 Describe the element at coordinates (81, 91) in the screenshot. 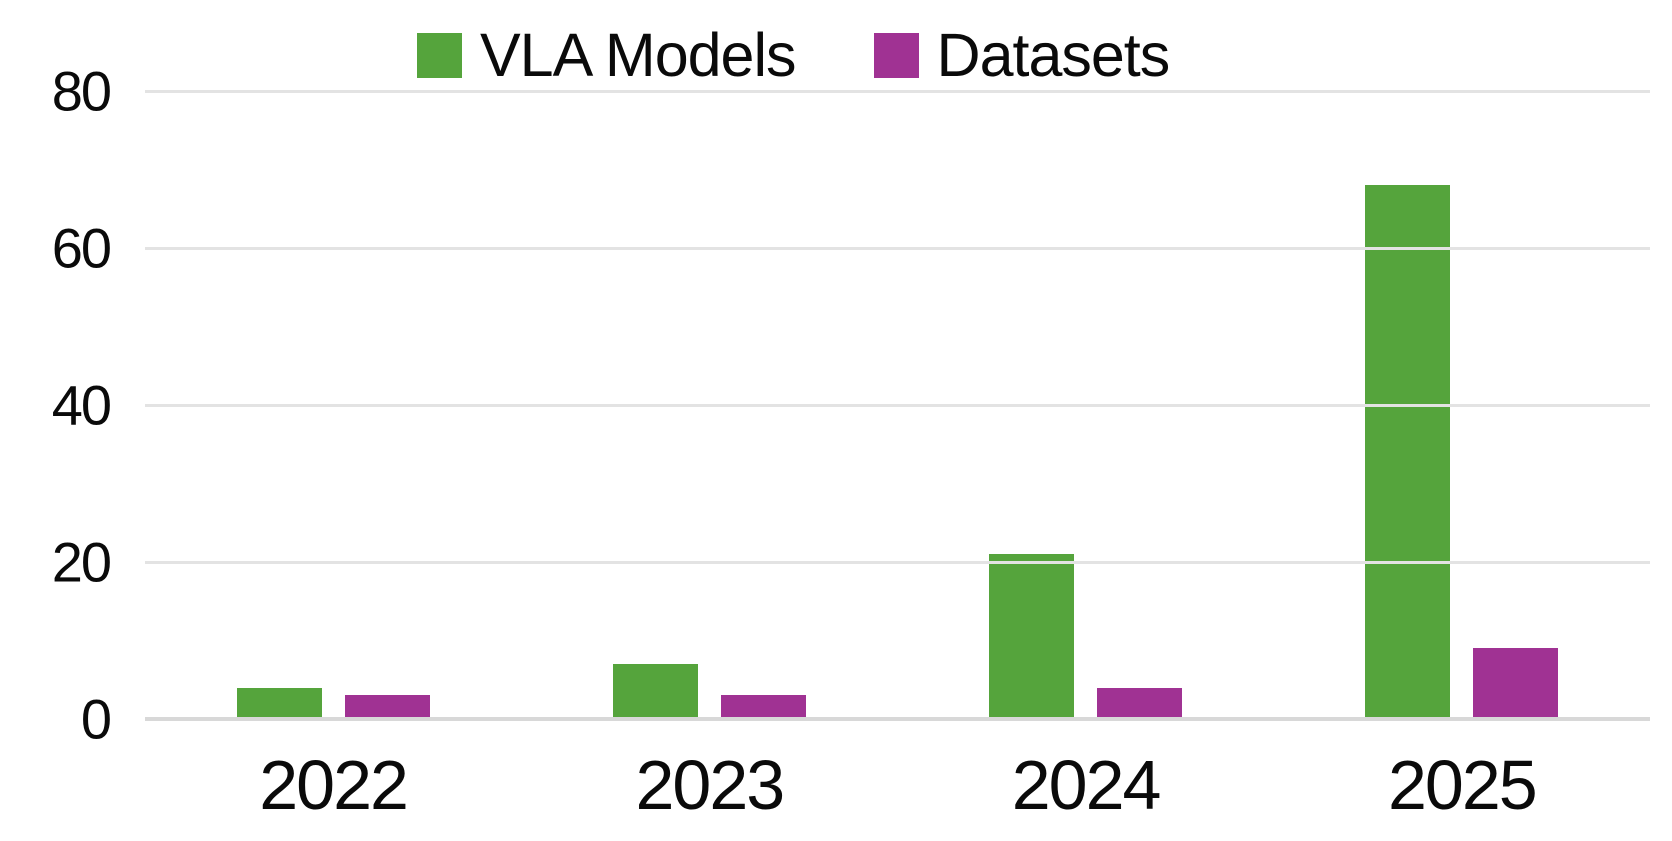

I see `y-axis-tick-label: 80` at that location.